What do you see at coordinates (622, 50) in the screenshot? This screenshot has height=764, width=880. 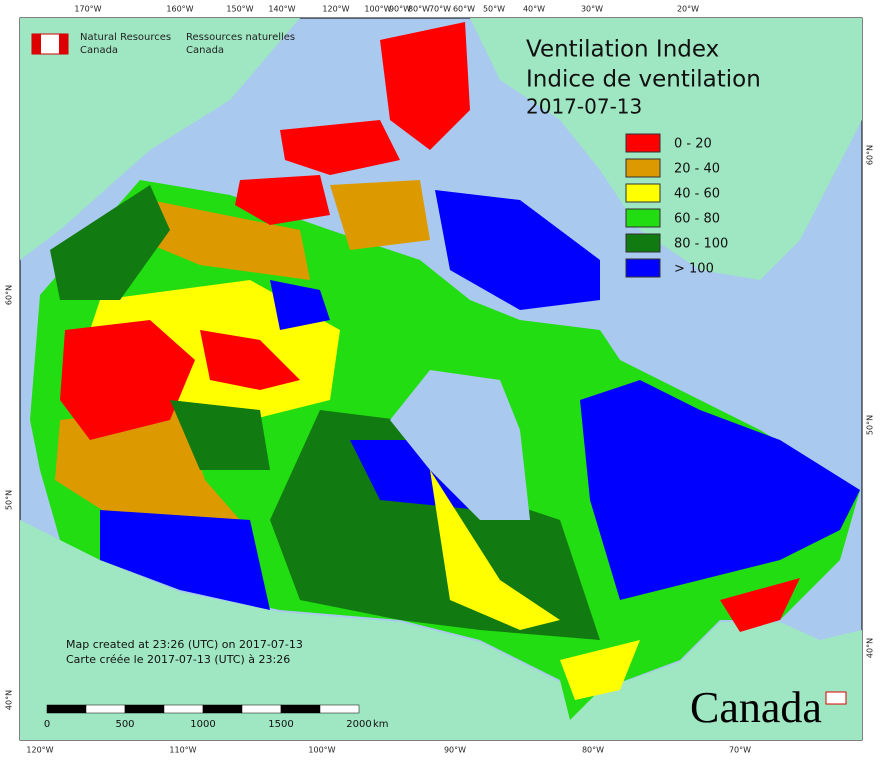 I see `title: Ventilation Index` at bounding box center [622, 50].